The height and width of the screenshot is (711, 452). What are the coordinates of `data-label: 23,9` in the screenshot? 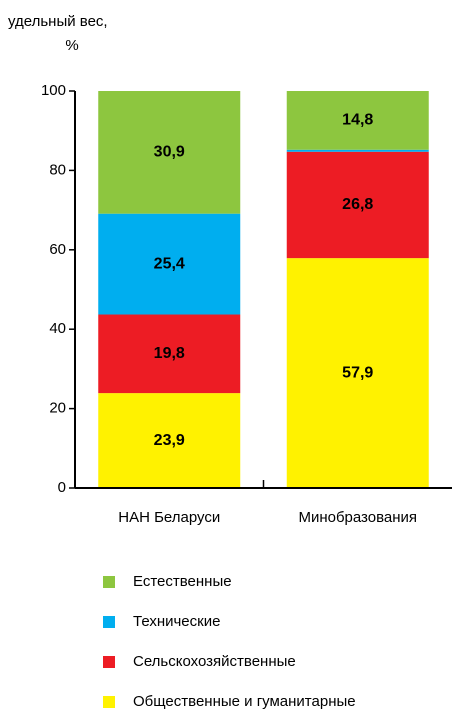 It's located at (169, 440).